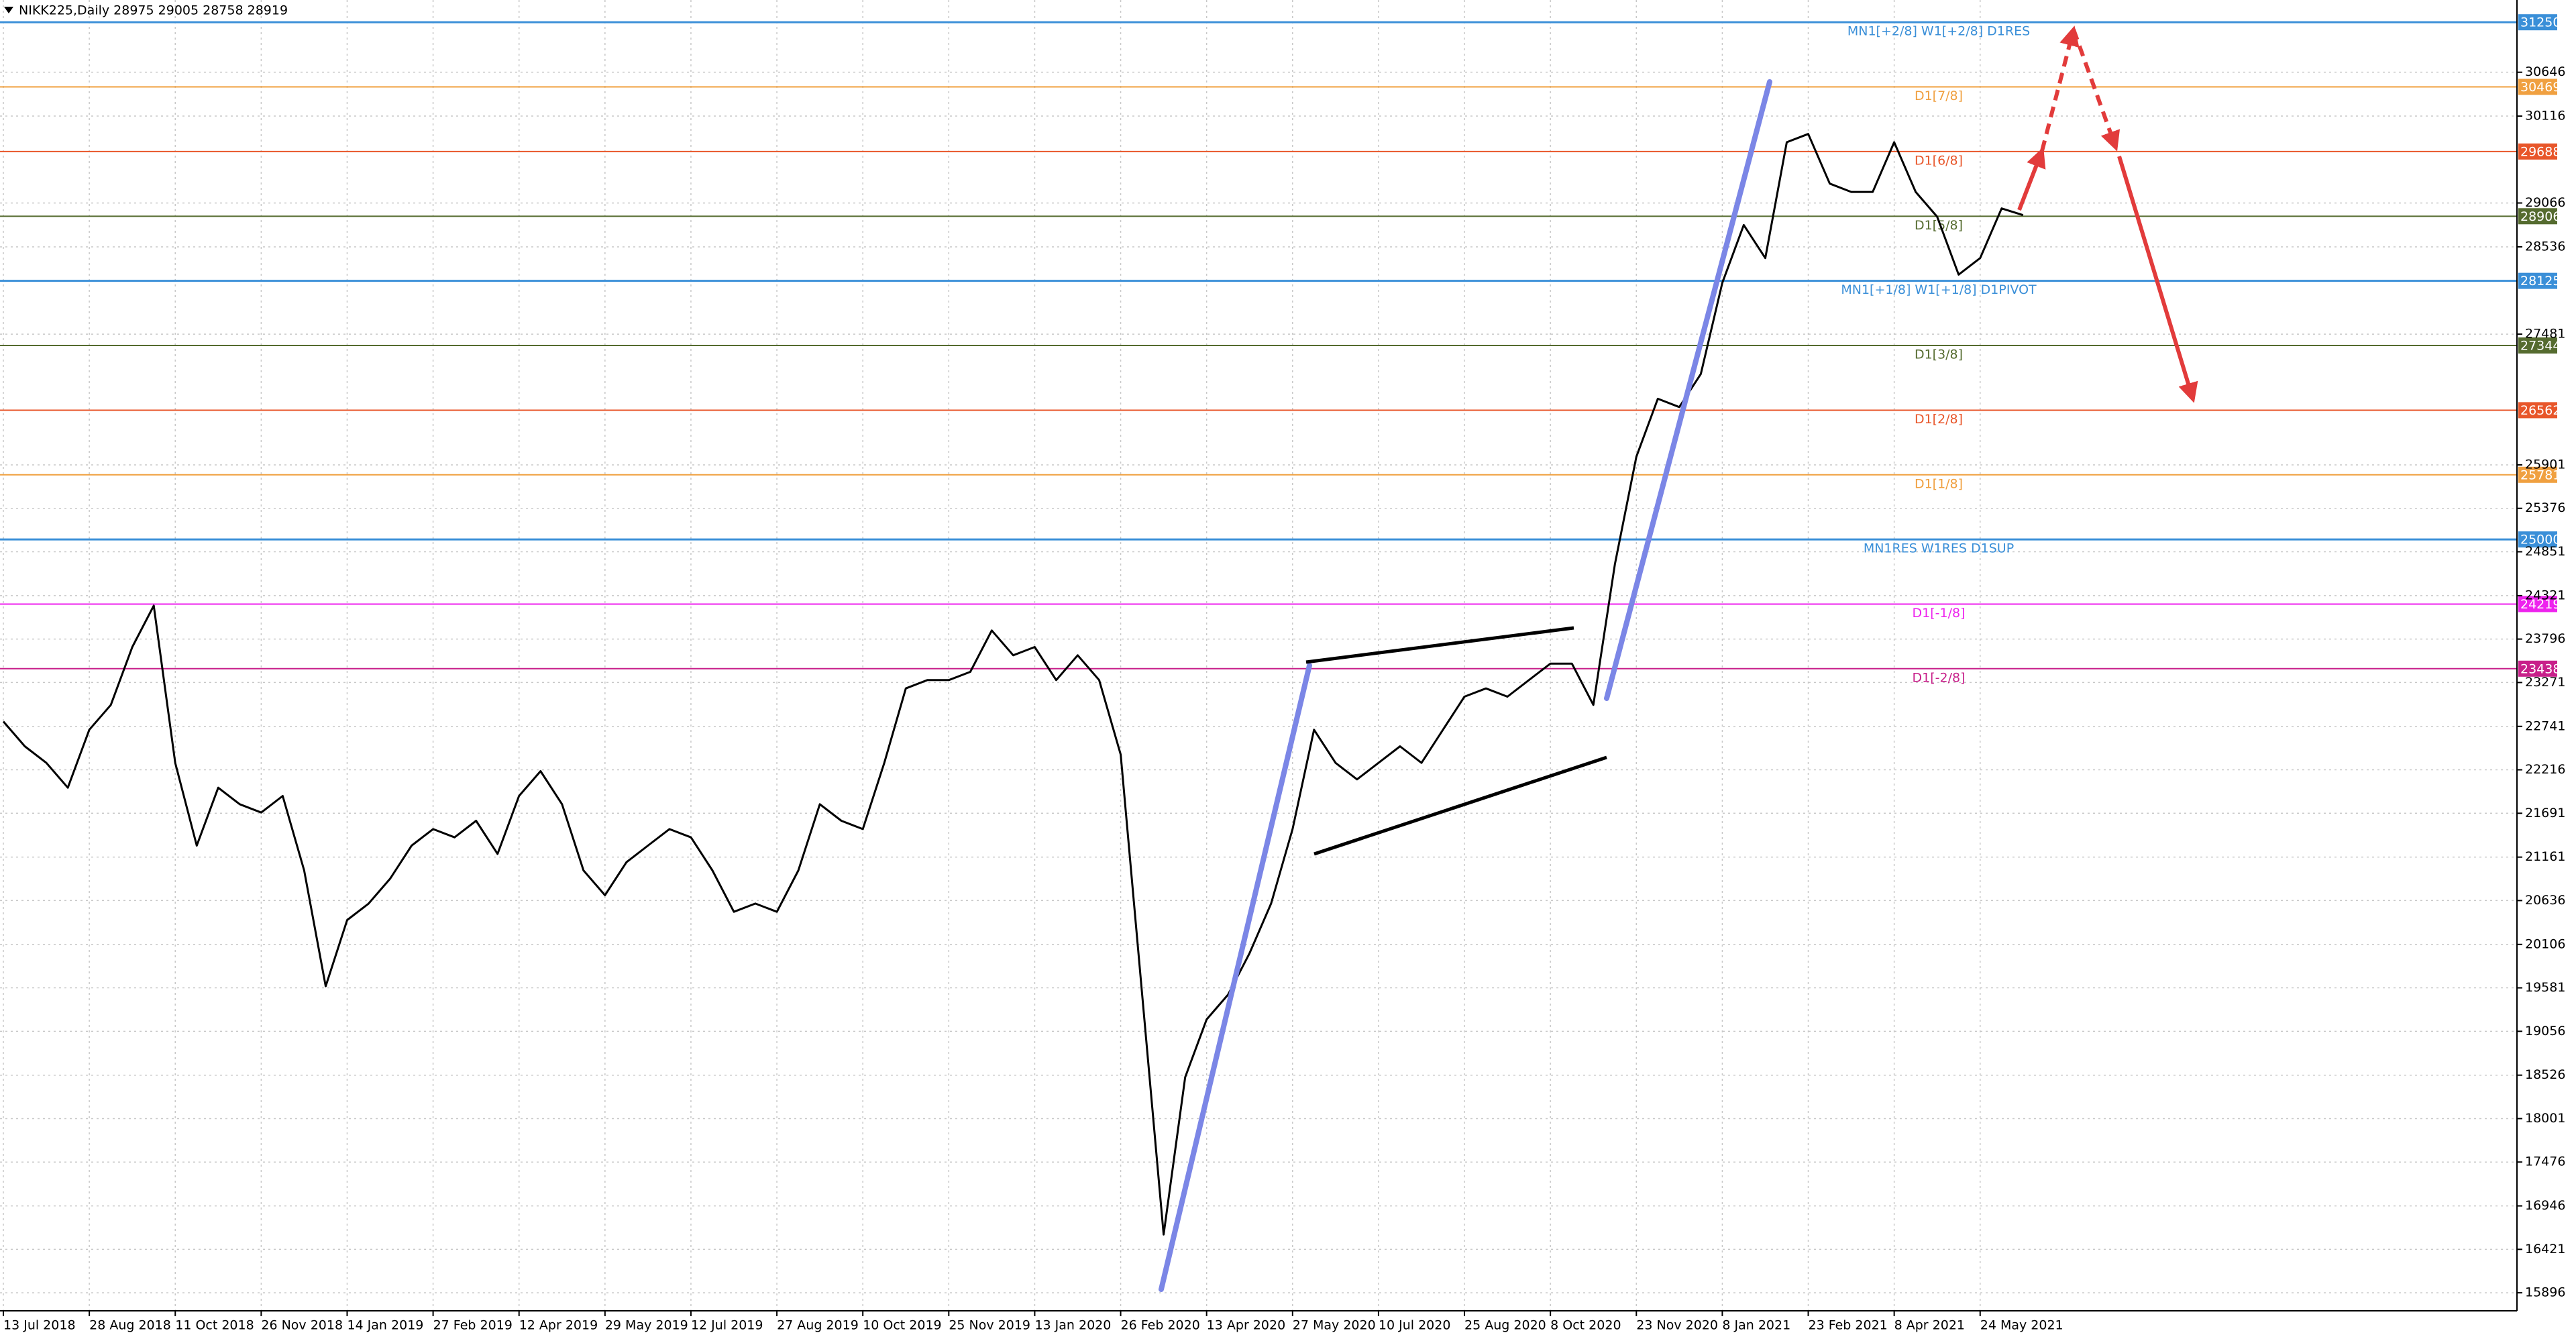  What do you see at coordinates (1939, 160) in the screenshot?
I see `level-label: D1[6/8]` at bounding box center [1939, 160].